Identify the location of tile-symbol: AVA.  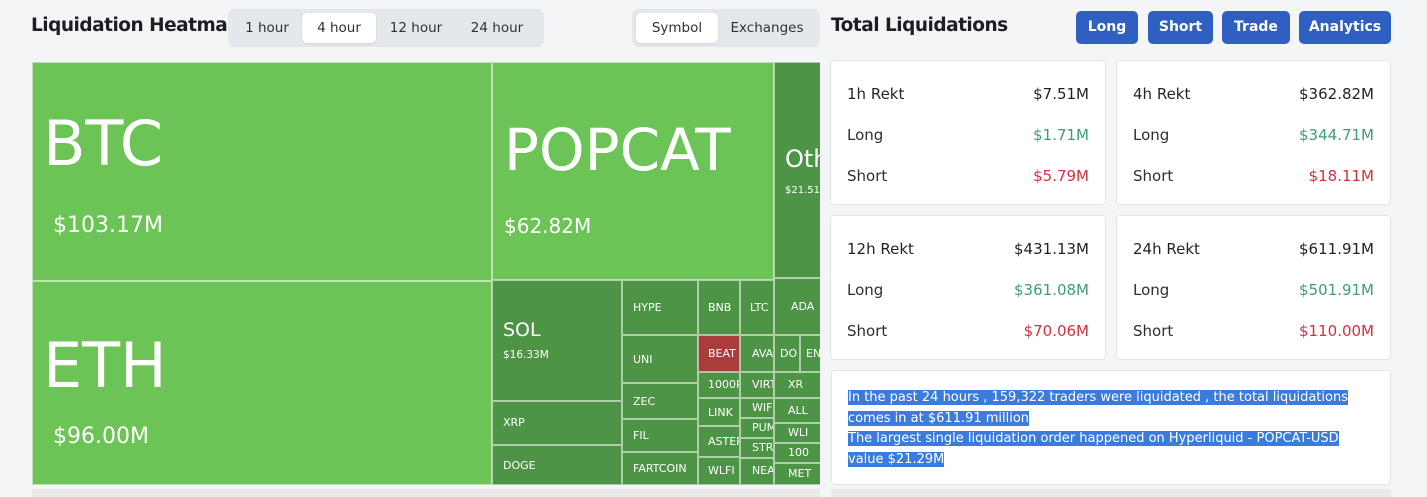
(763, 353).